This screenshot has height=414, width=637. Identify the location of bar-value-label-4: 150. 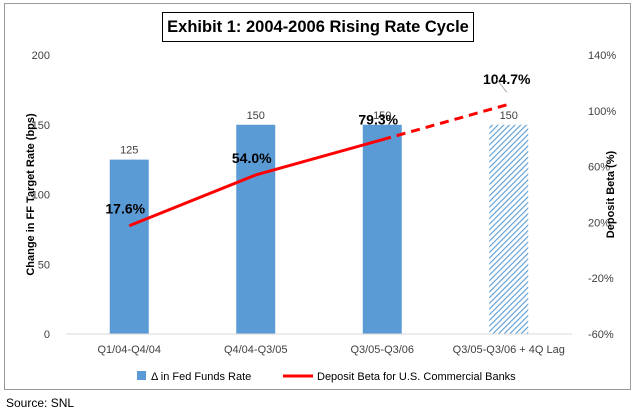
(509, 116).